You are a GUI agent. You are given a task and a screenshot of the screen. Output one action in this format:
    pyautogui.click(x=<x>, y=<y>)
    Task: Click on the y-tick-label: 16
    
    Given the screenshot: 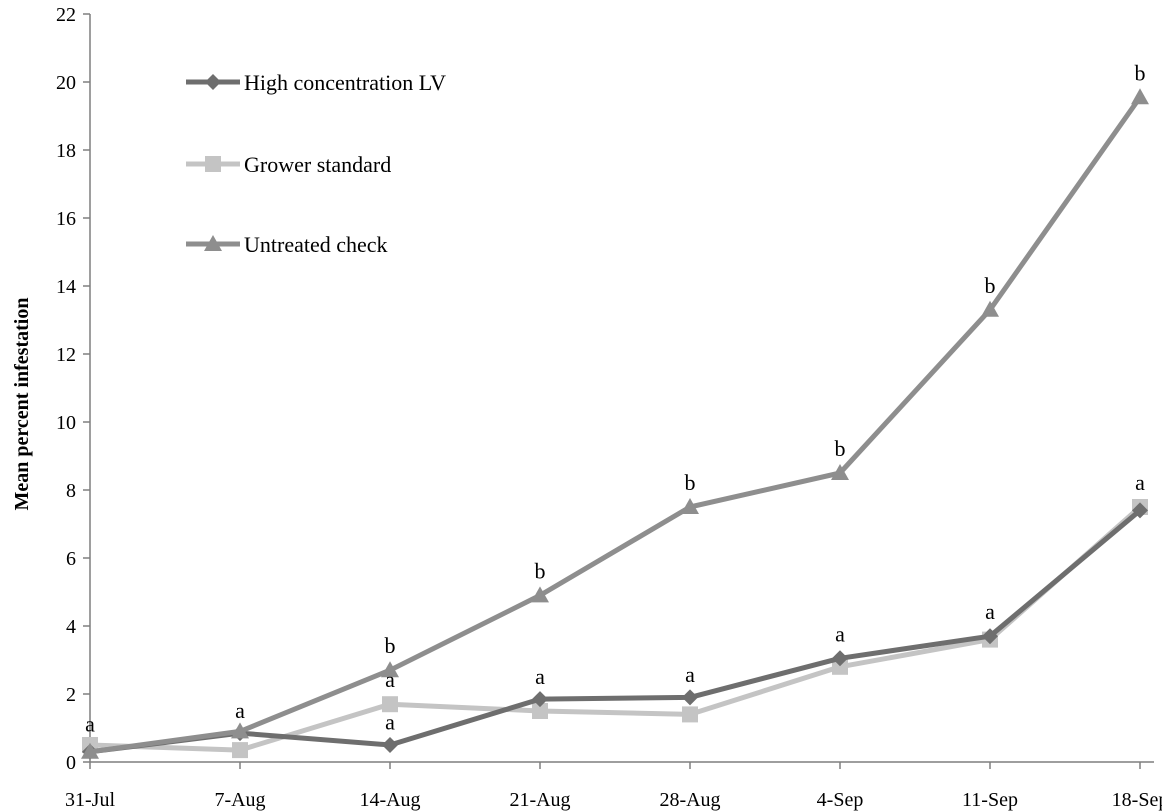 What is the action you would take?
    pyautogui.click(x=66, y=219)
    